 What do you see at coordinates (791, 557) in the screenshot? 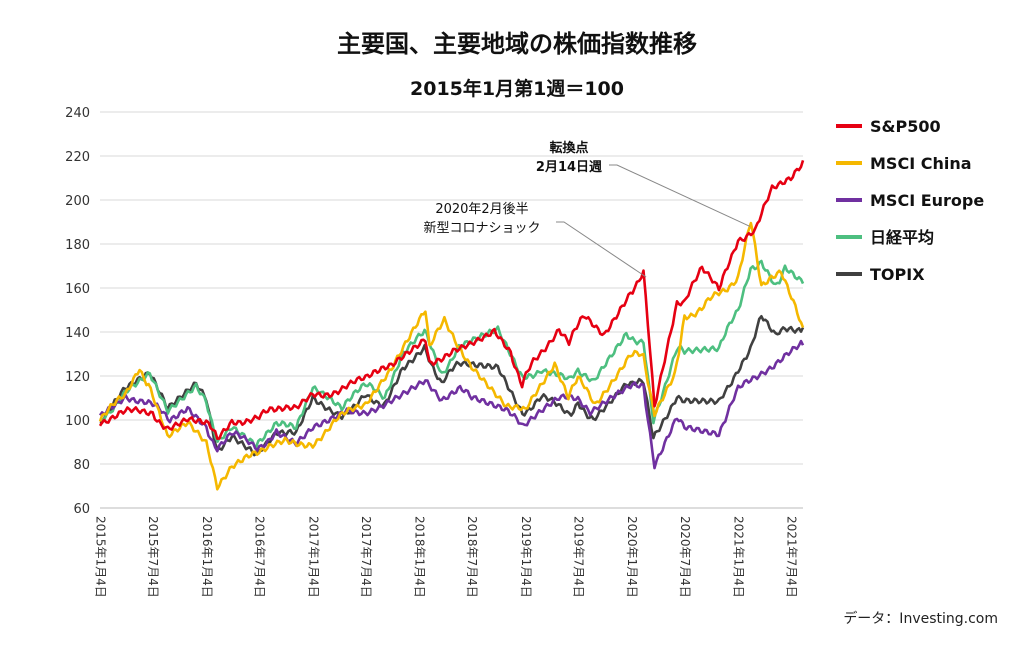
I see `x-tick-label: 2021年7月4日` at bounding box center [791, 557].